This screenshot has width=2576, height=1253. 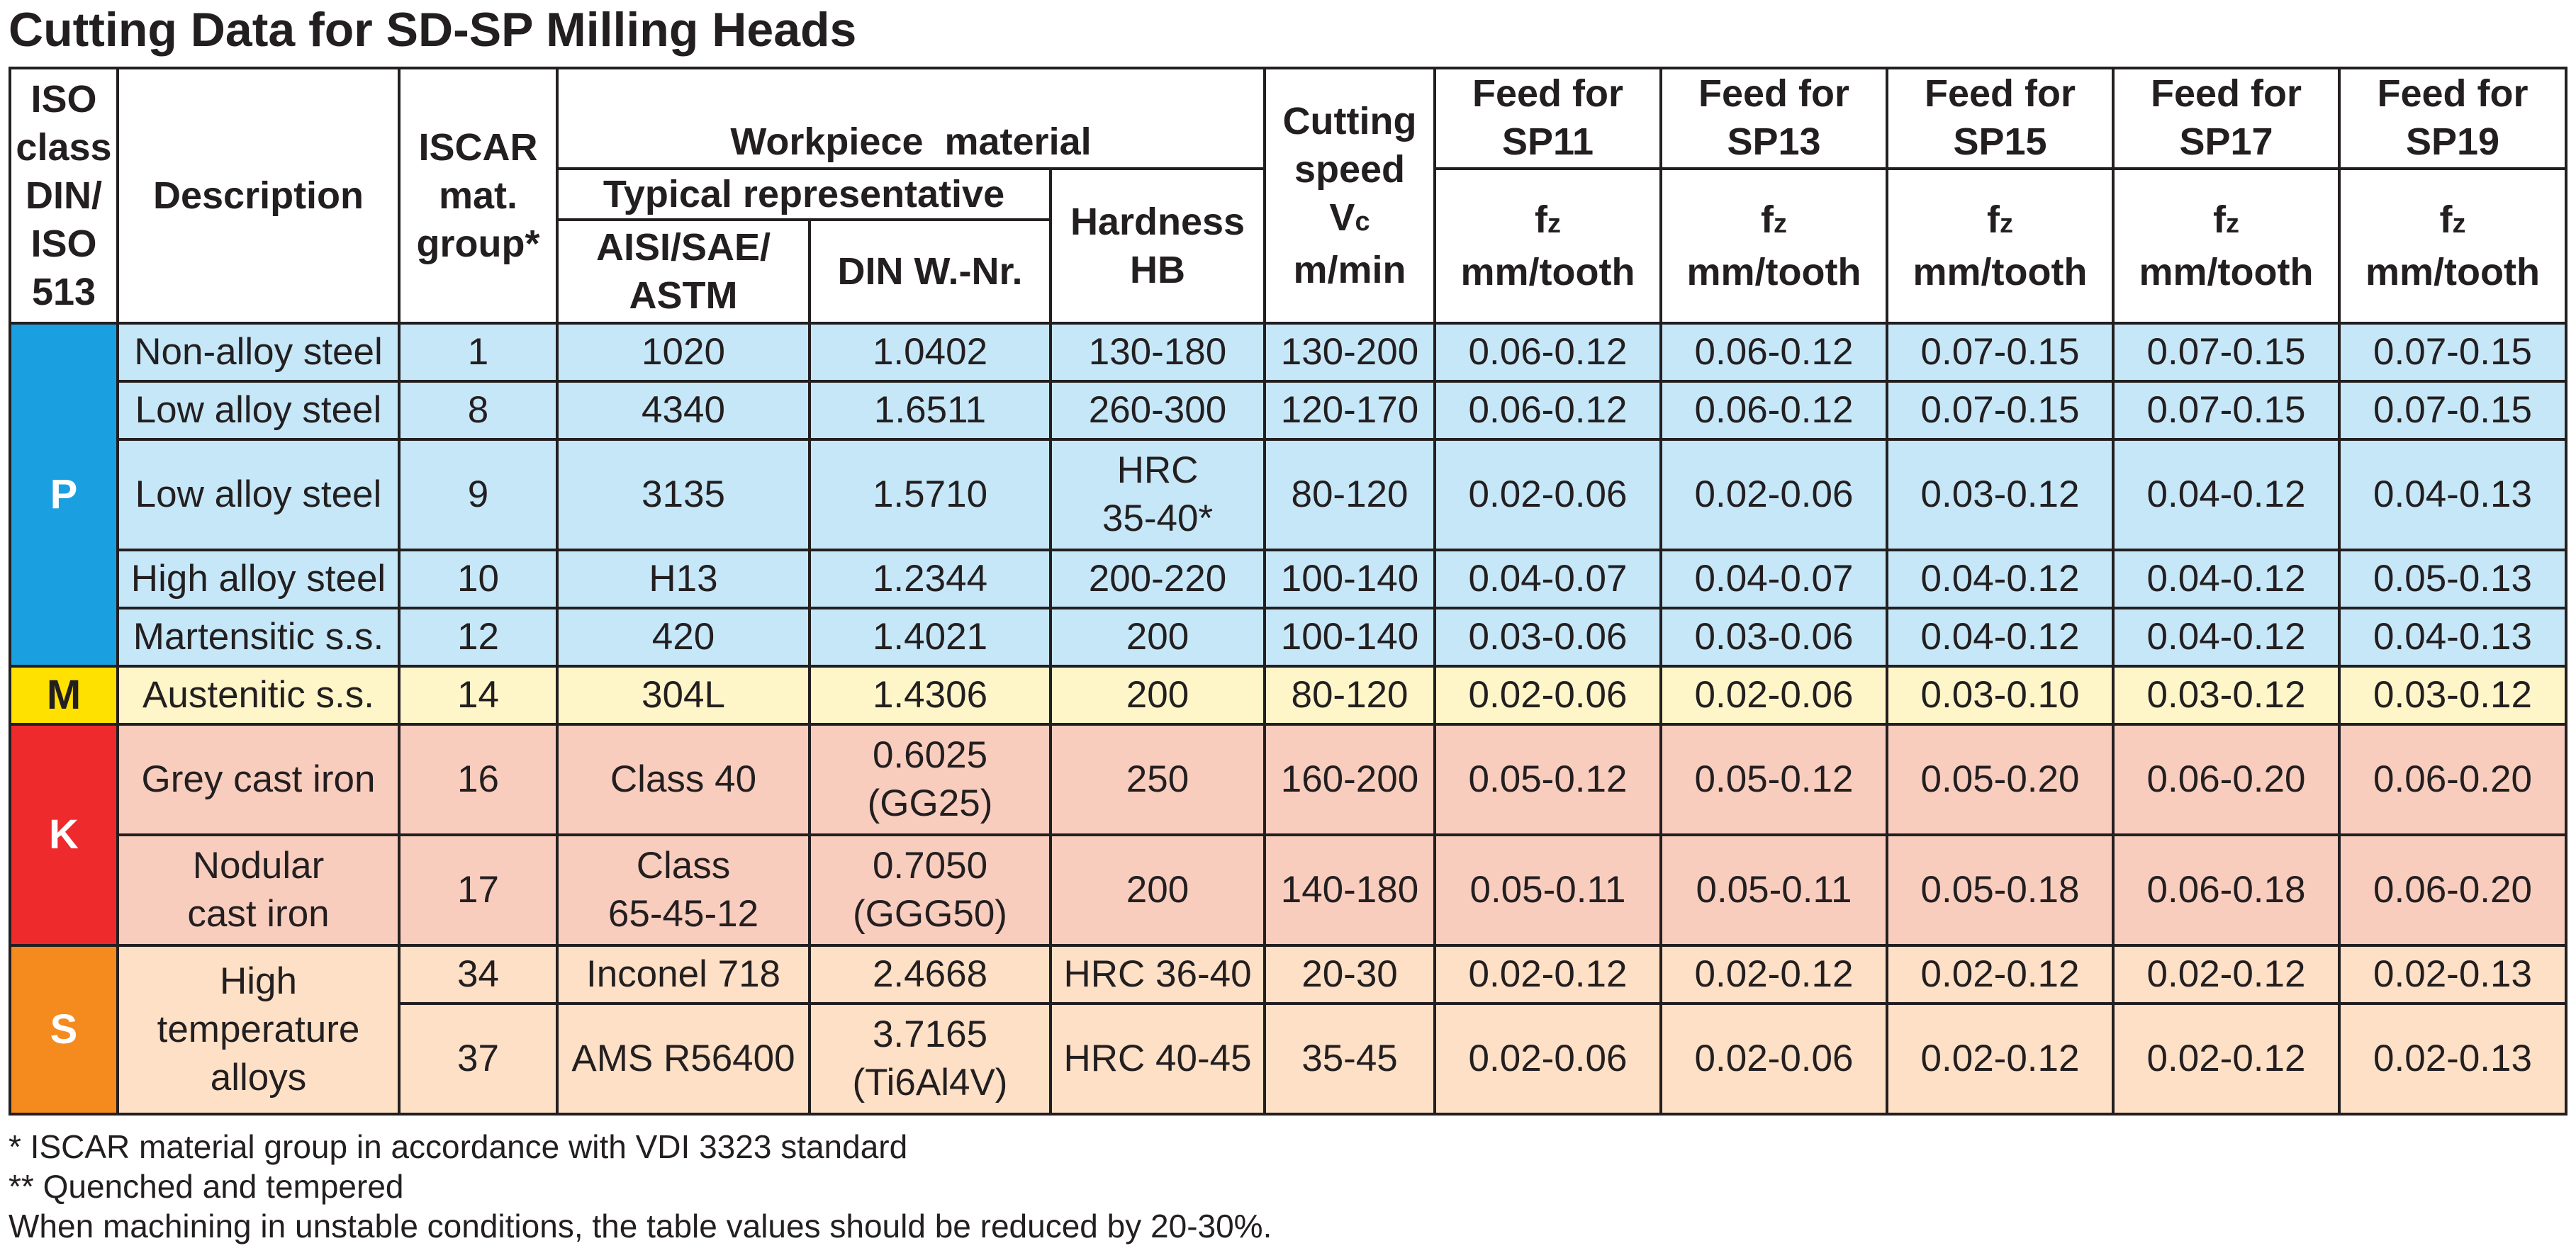 What do you see at coordinates (683, 866) in the screenshot?
I see `aisi-cell-line: Class` at bounding box center [683, 866].